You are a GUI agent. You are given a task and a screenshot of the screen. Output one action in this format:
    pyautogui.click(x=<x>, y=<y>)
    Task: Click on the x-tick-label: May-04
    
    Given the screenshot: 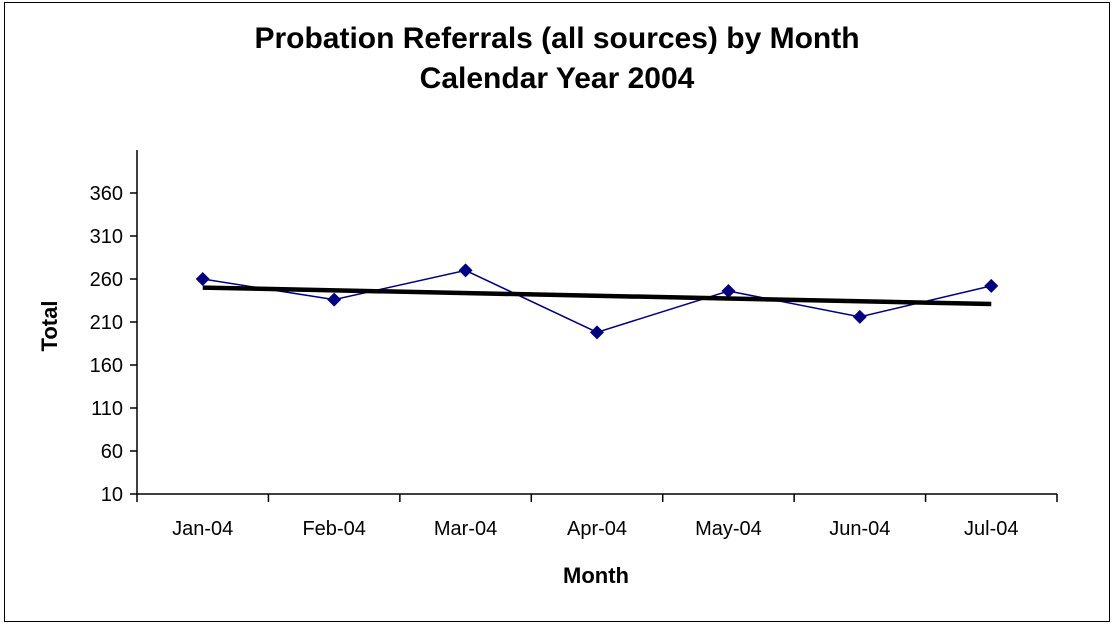 What is the action you would take?
    pyautogui.click(x=728, y=529)
    